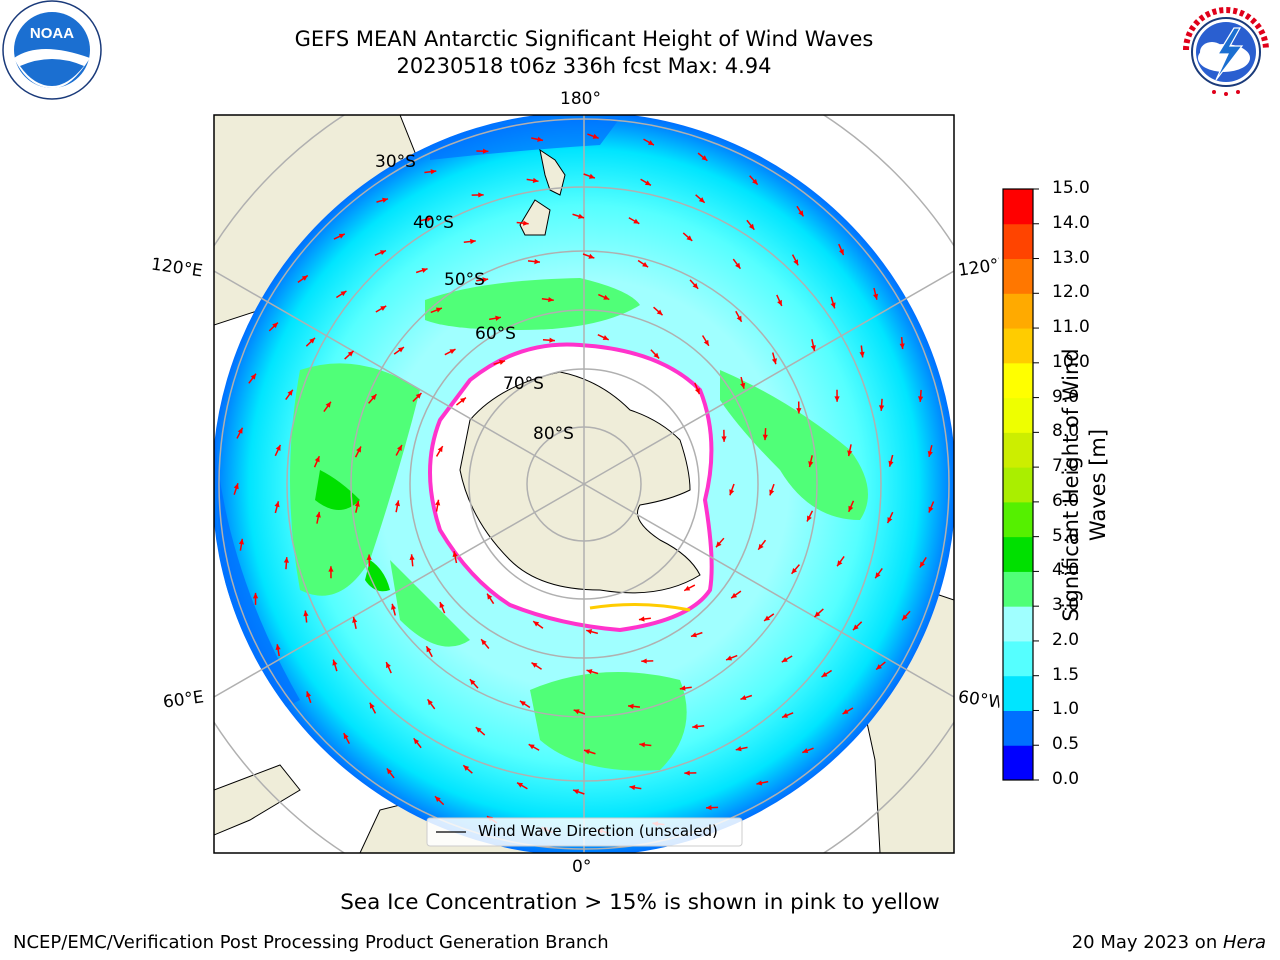 The width and height of the screenshot is (1280, 960). Describe the element at coordinates (1071, 361) in the screenshot. I see `colorbar-tick-label: 10.0` at that location.